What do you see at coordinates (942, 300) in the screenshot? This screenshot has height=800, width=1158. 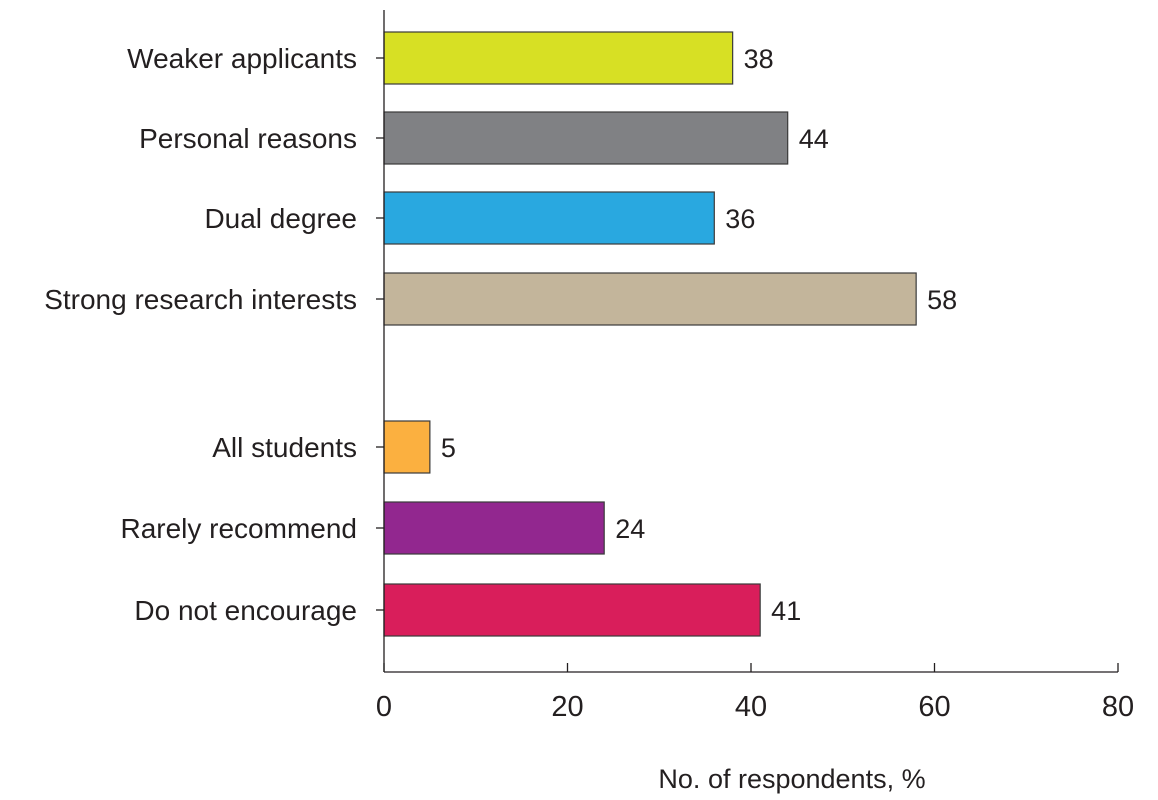 I see `value-label-strong-research-interests: 58` at bounding box center [942, 300].